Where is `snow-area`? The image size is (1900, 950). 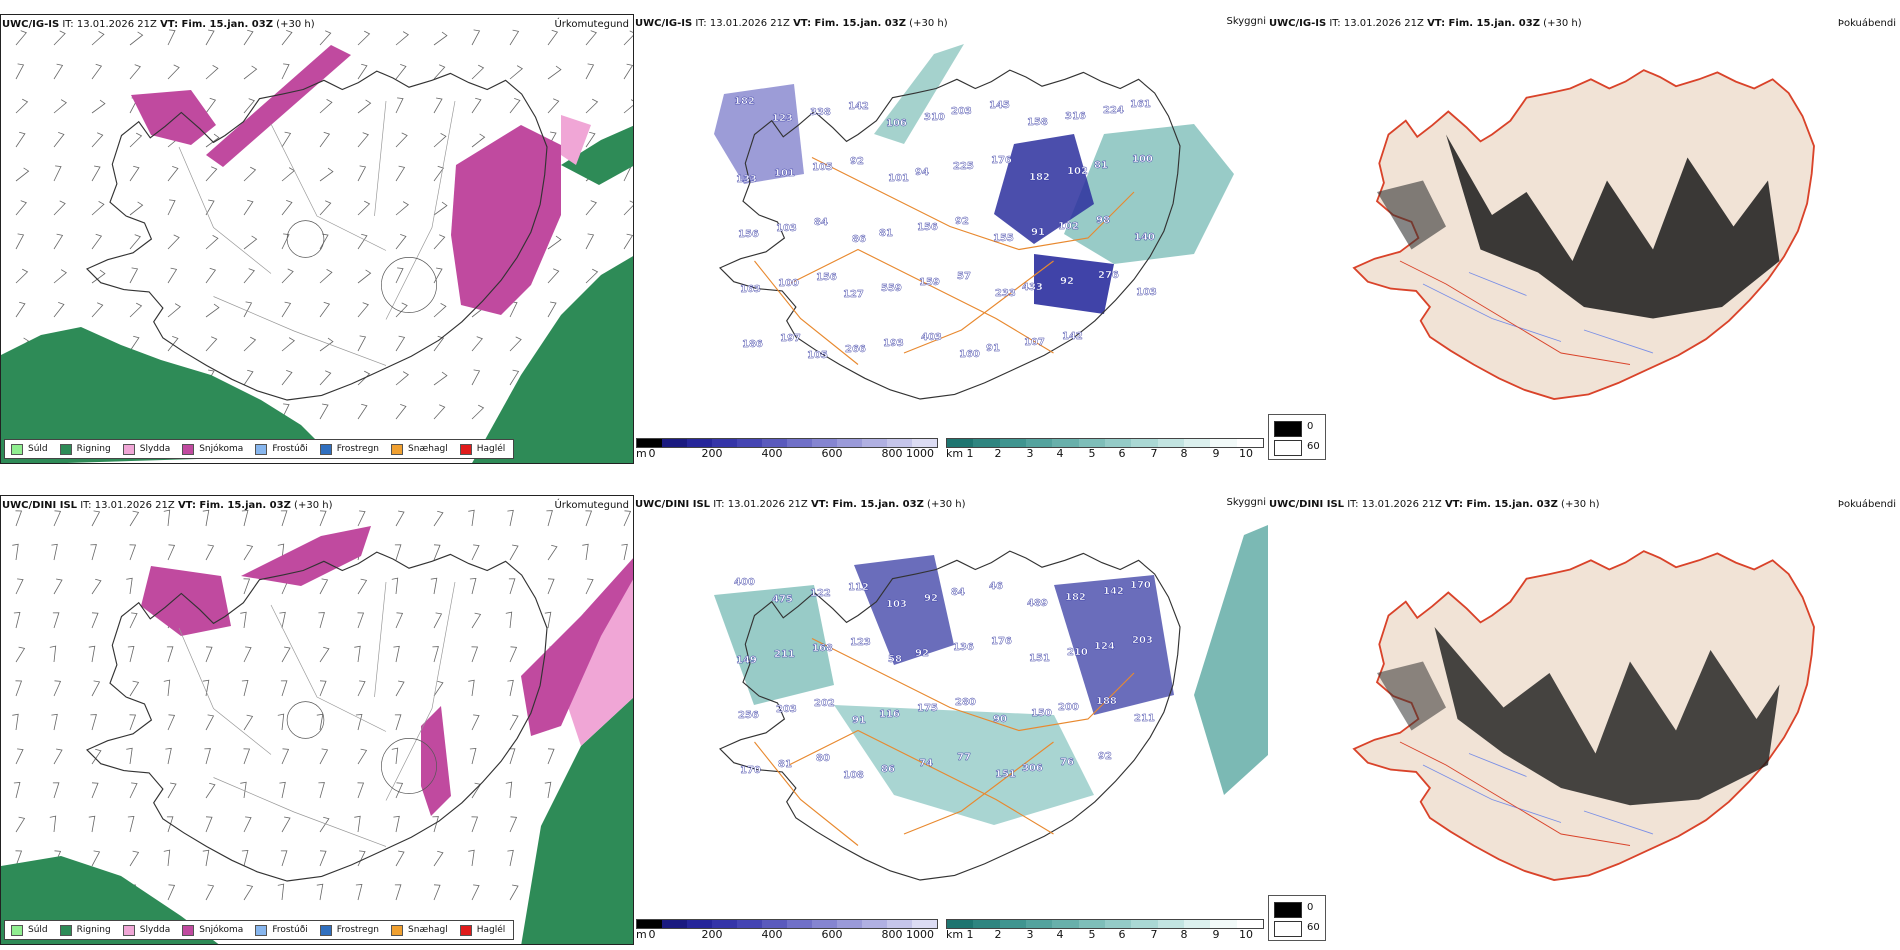
snow-area is located at coordinates (278, 106).